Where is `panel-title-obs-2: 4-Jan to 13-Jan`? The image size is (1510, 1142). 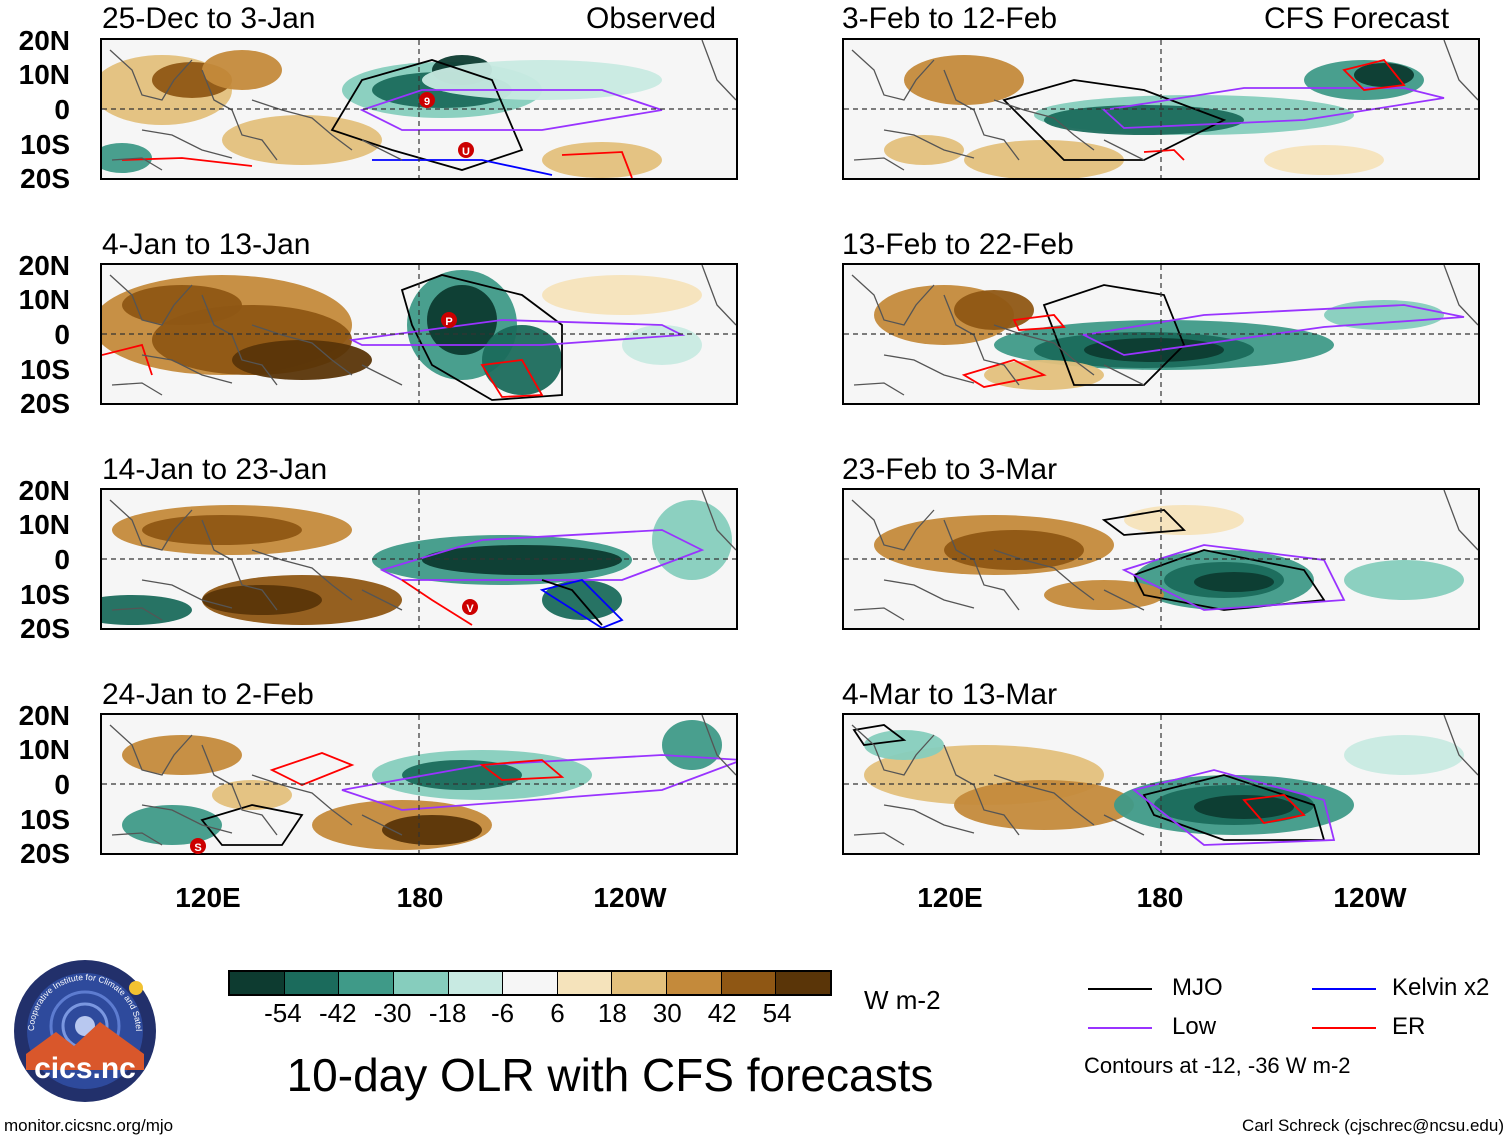 panel-title-obs-2: 4-Jan to 13-Jan is located at coordinates (206, 244).